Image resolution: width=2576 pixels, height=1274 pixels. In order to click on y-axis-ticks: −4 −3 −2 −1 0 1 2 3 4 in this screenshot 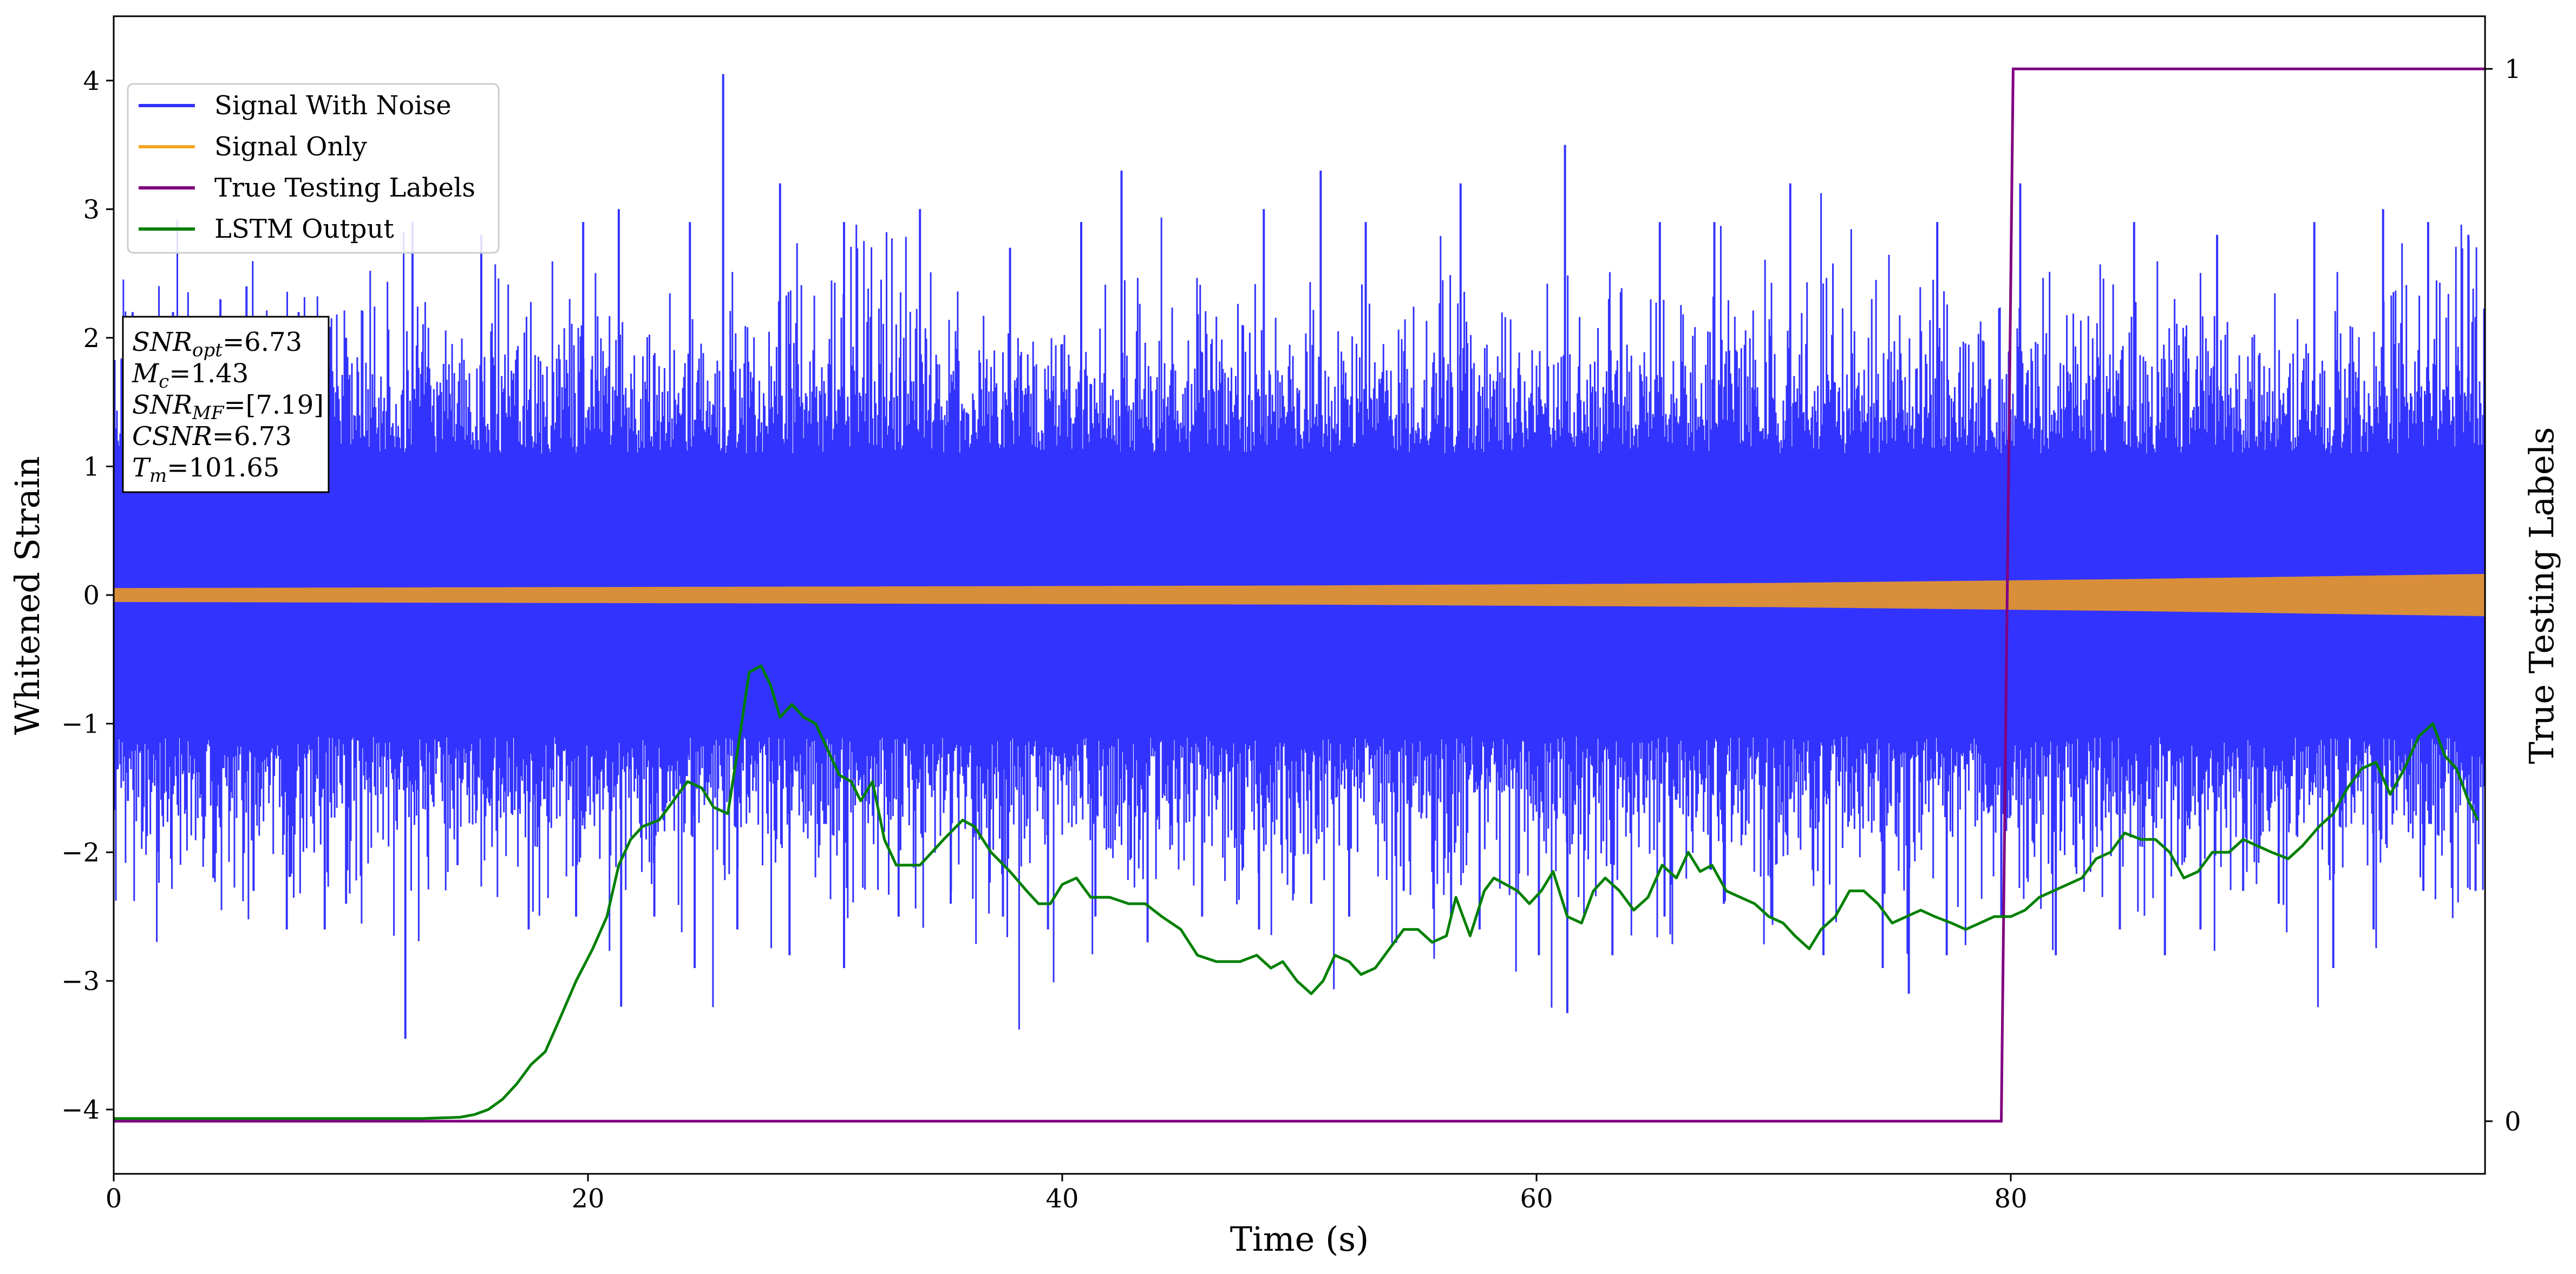, I will do `click(88, 595)`.